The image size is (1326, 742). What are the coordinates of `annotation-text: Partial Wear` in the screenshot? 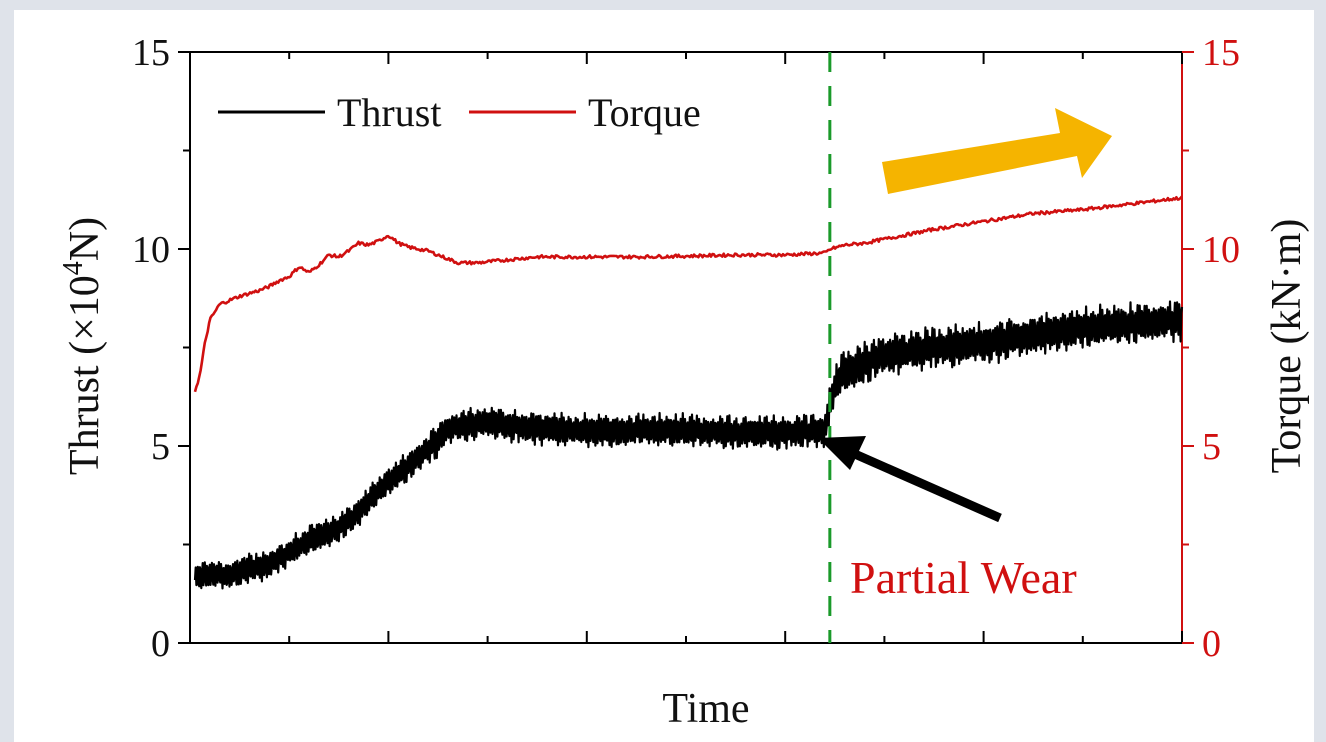 It's located at (963, 577).